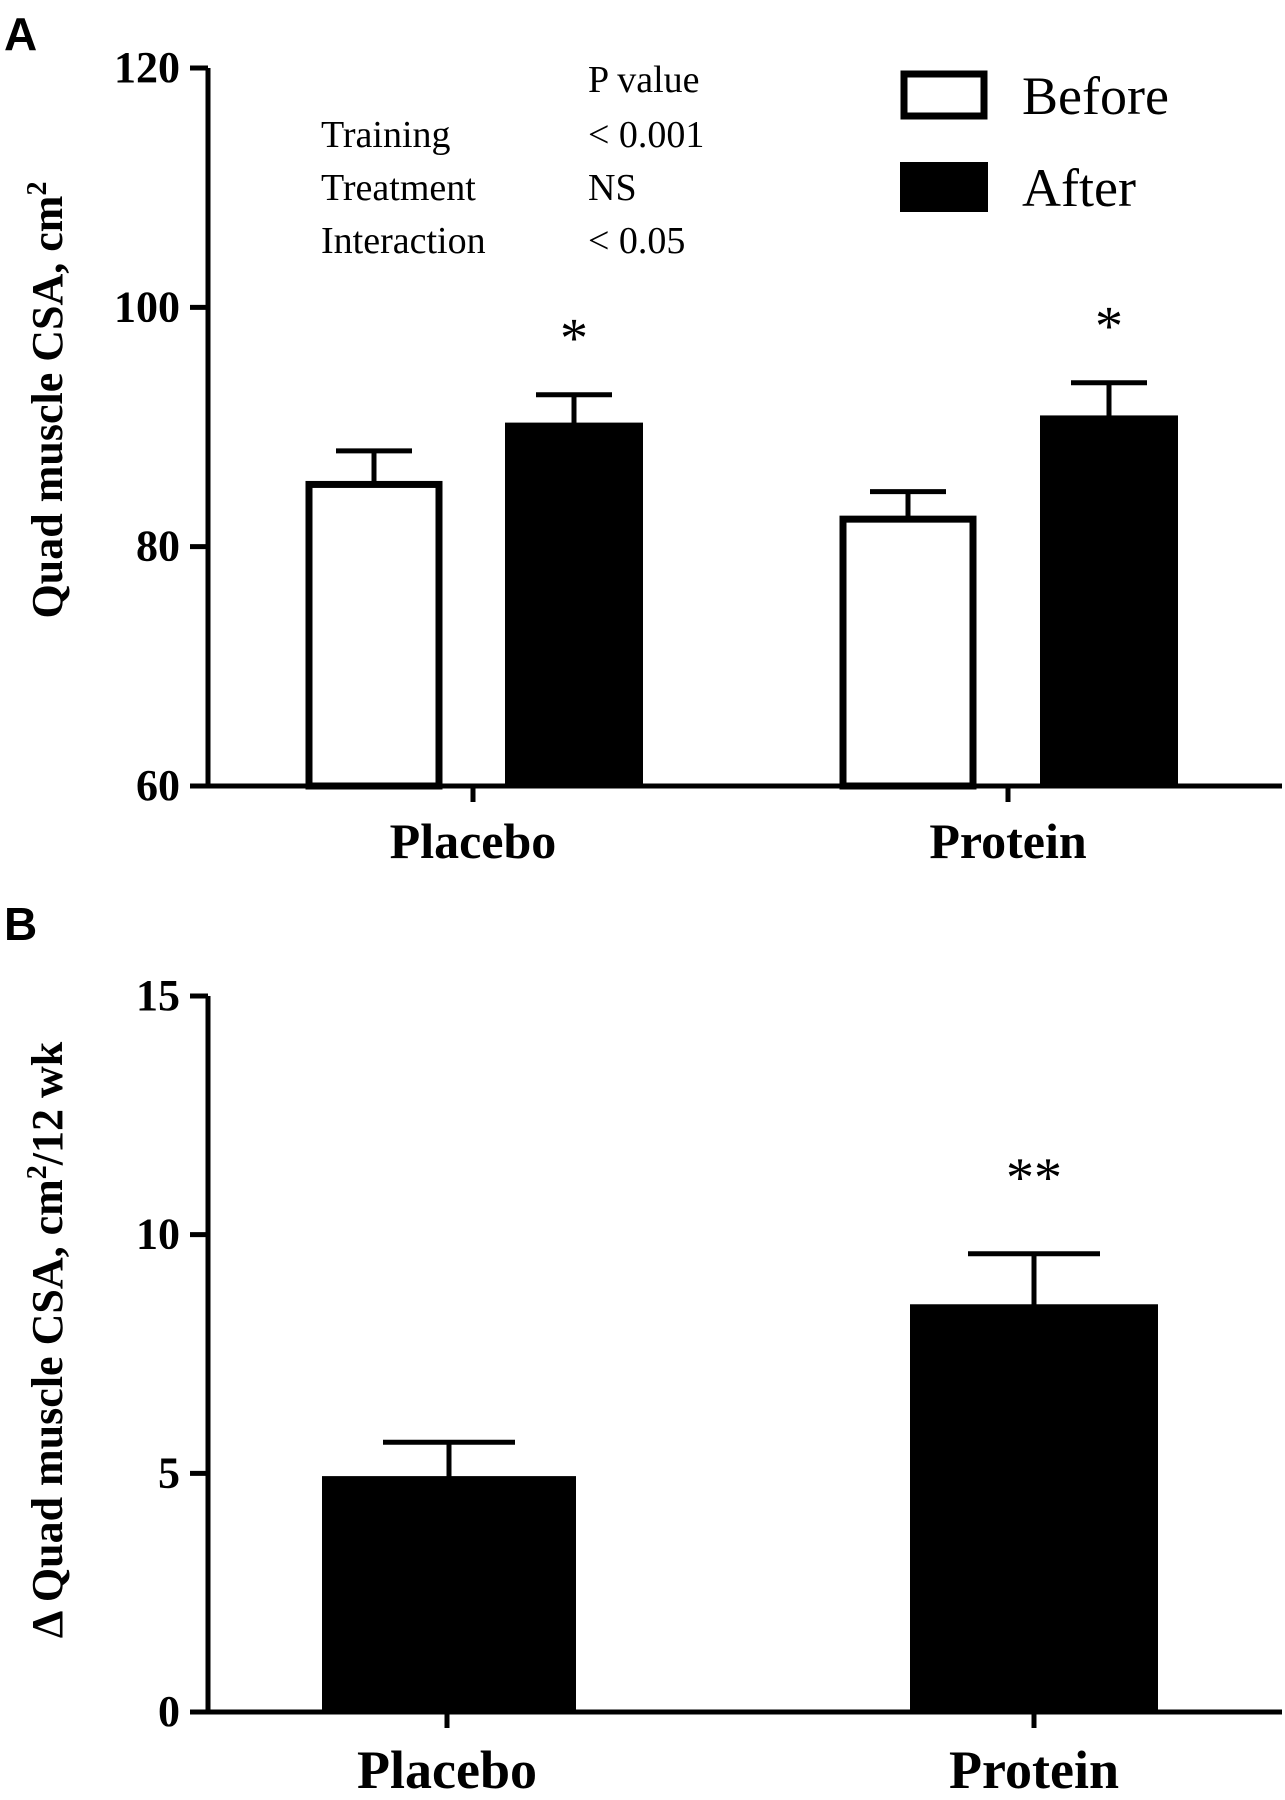 The height and width of the screenshot is (1800, 1285). What do you see at coordinates (636, 241) in the screenshot?
I see `stats-row-value: < 0.05` at bounding box center [636, 241].